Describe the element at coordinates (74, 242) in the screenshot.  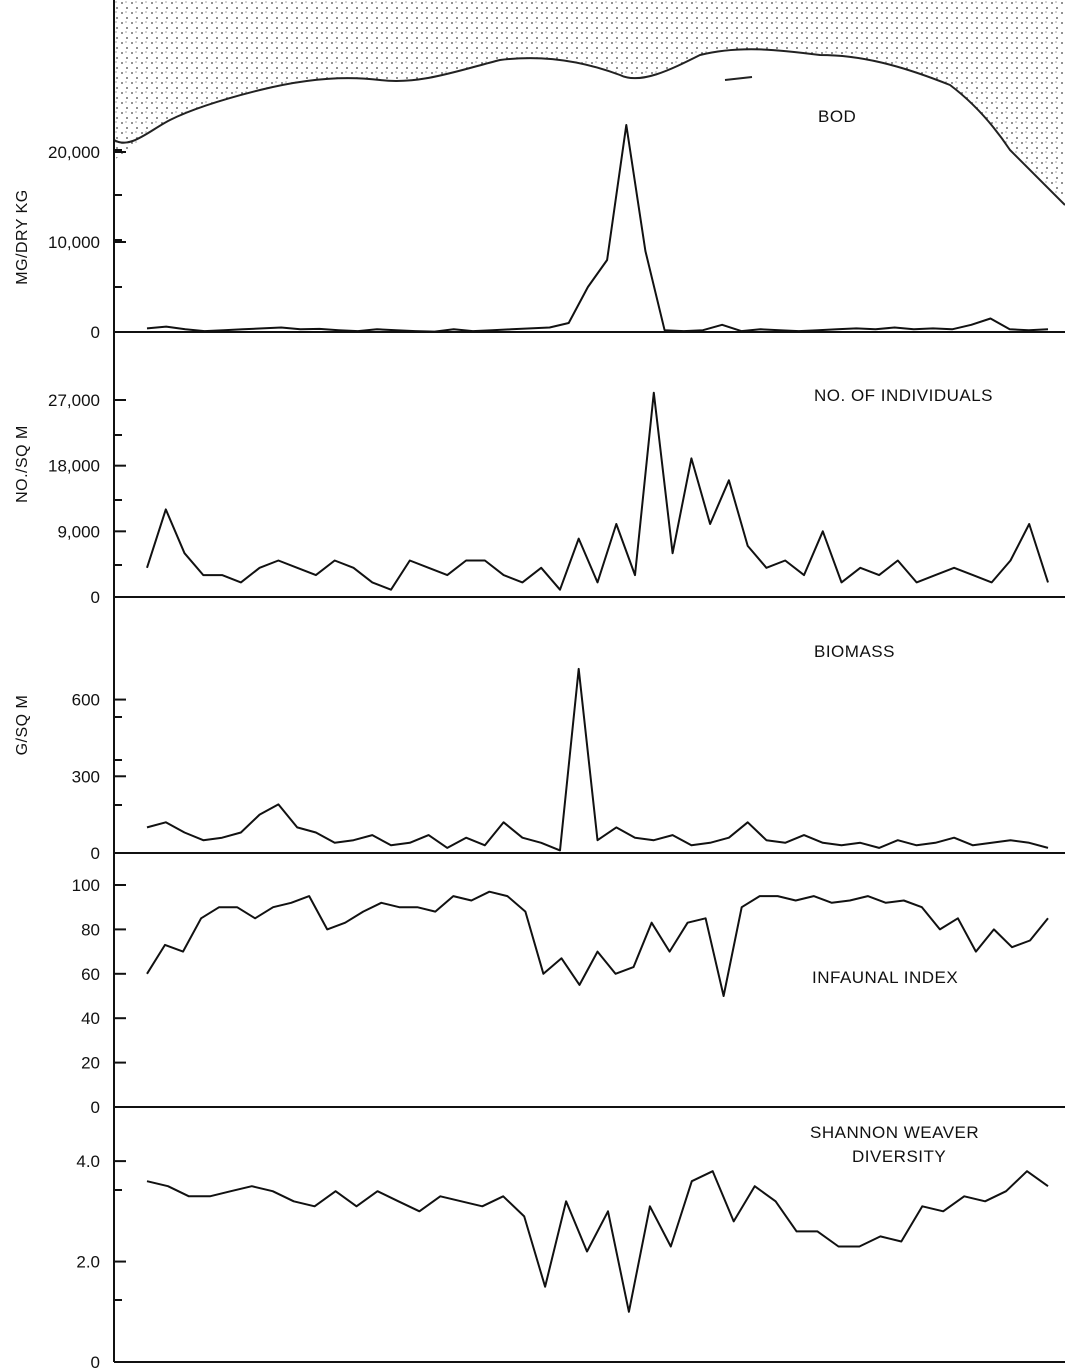
I see `y-tick-label: 10,000` at that location.